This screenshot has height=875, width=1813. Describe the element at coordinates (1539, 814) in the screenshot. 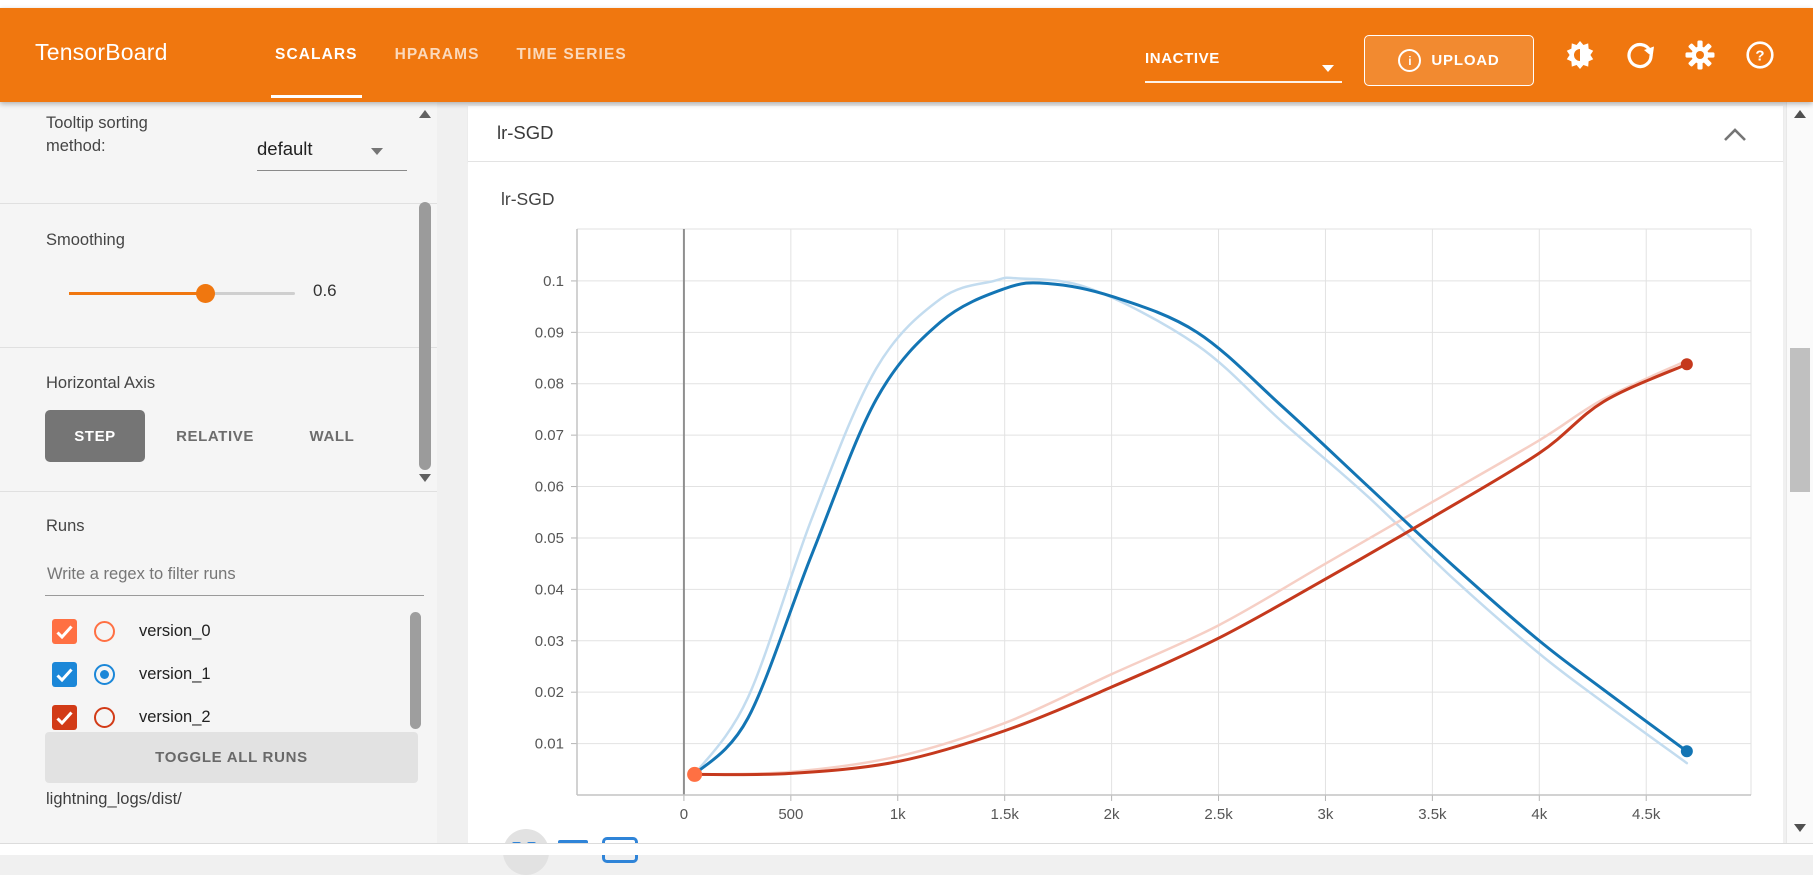

I see `svg-text: 4k` at that location.